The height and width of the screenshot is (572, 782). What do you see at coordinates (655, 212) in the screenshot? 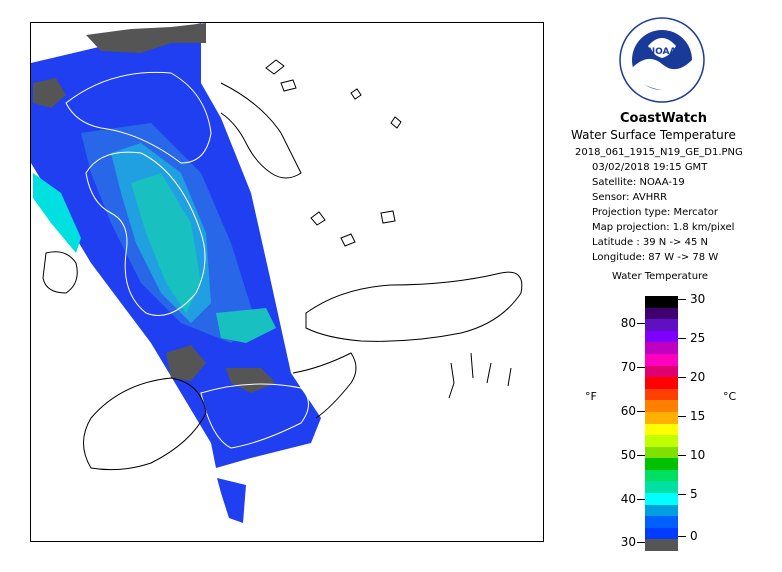
I see `projection-type: Projection type: Mercator` at bounding box center [655, 212].